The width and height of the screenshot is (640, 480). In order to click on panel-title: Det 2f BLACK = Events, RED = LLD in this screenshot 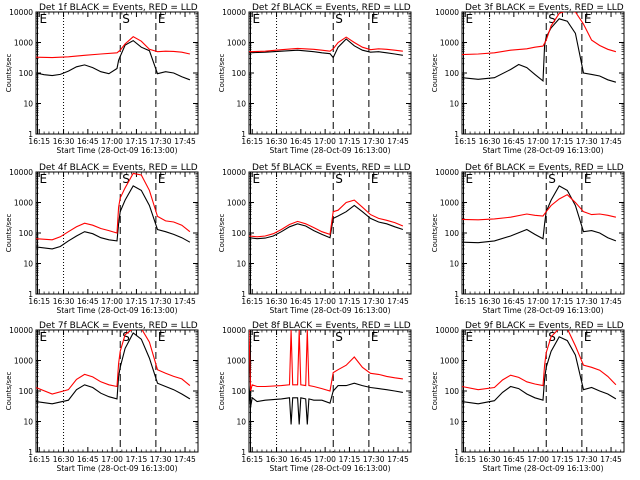, I will do `click(331, 8)`.